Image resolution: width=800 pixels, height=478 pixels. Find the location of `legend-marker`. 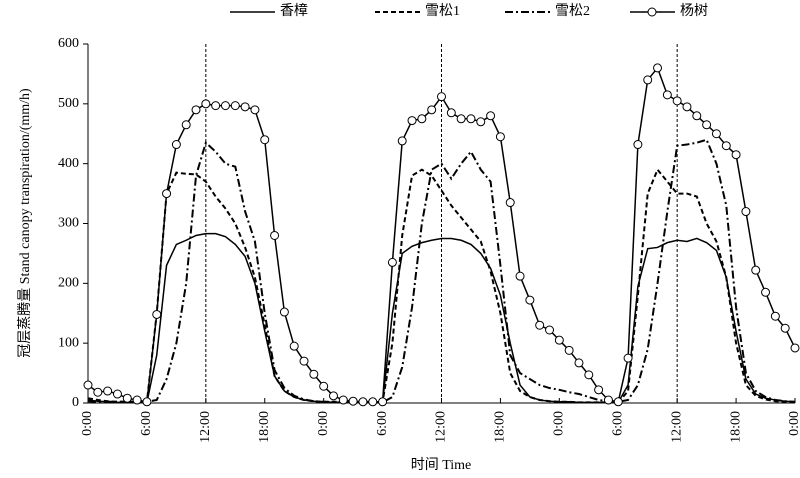

legend-marker is located at coordinates (652, 12).